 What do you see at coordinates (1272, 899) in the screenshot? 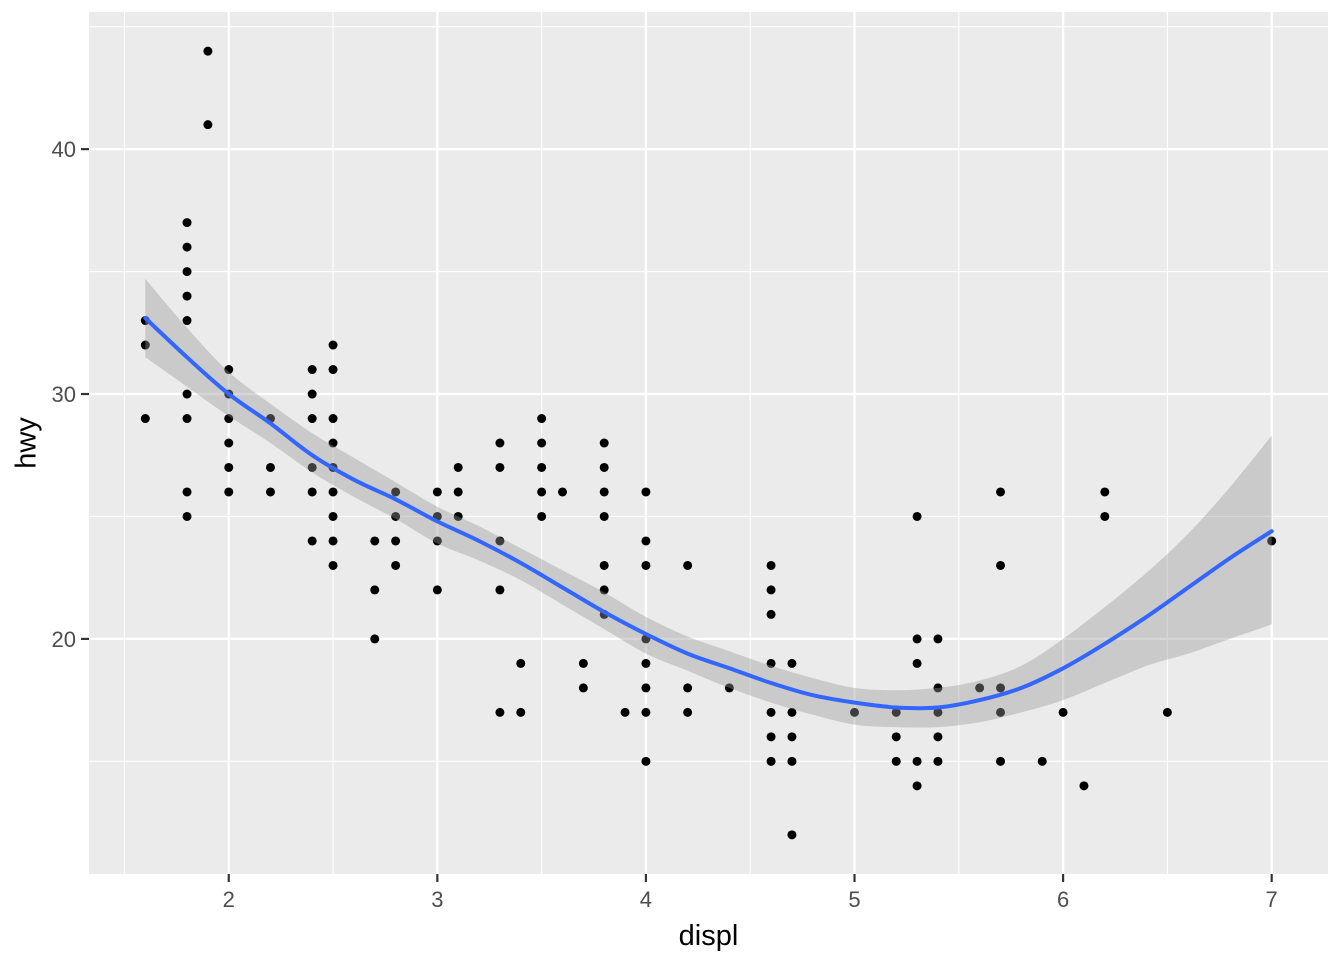
I see `x-tick-label: 7` at bounding box center [1272, 899].